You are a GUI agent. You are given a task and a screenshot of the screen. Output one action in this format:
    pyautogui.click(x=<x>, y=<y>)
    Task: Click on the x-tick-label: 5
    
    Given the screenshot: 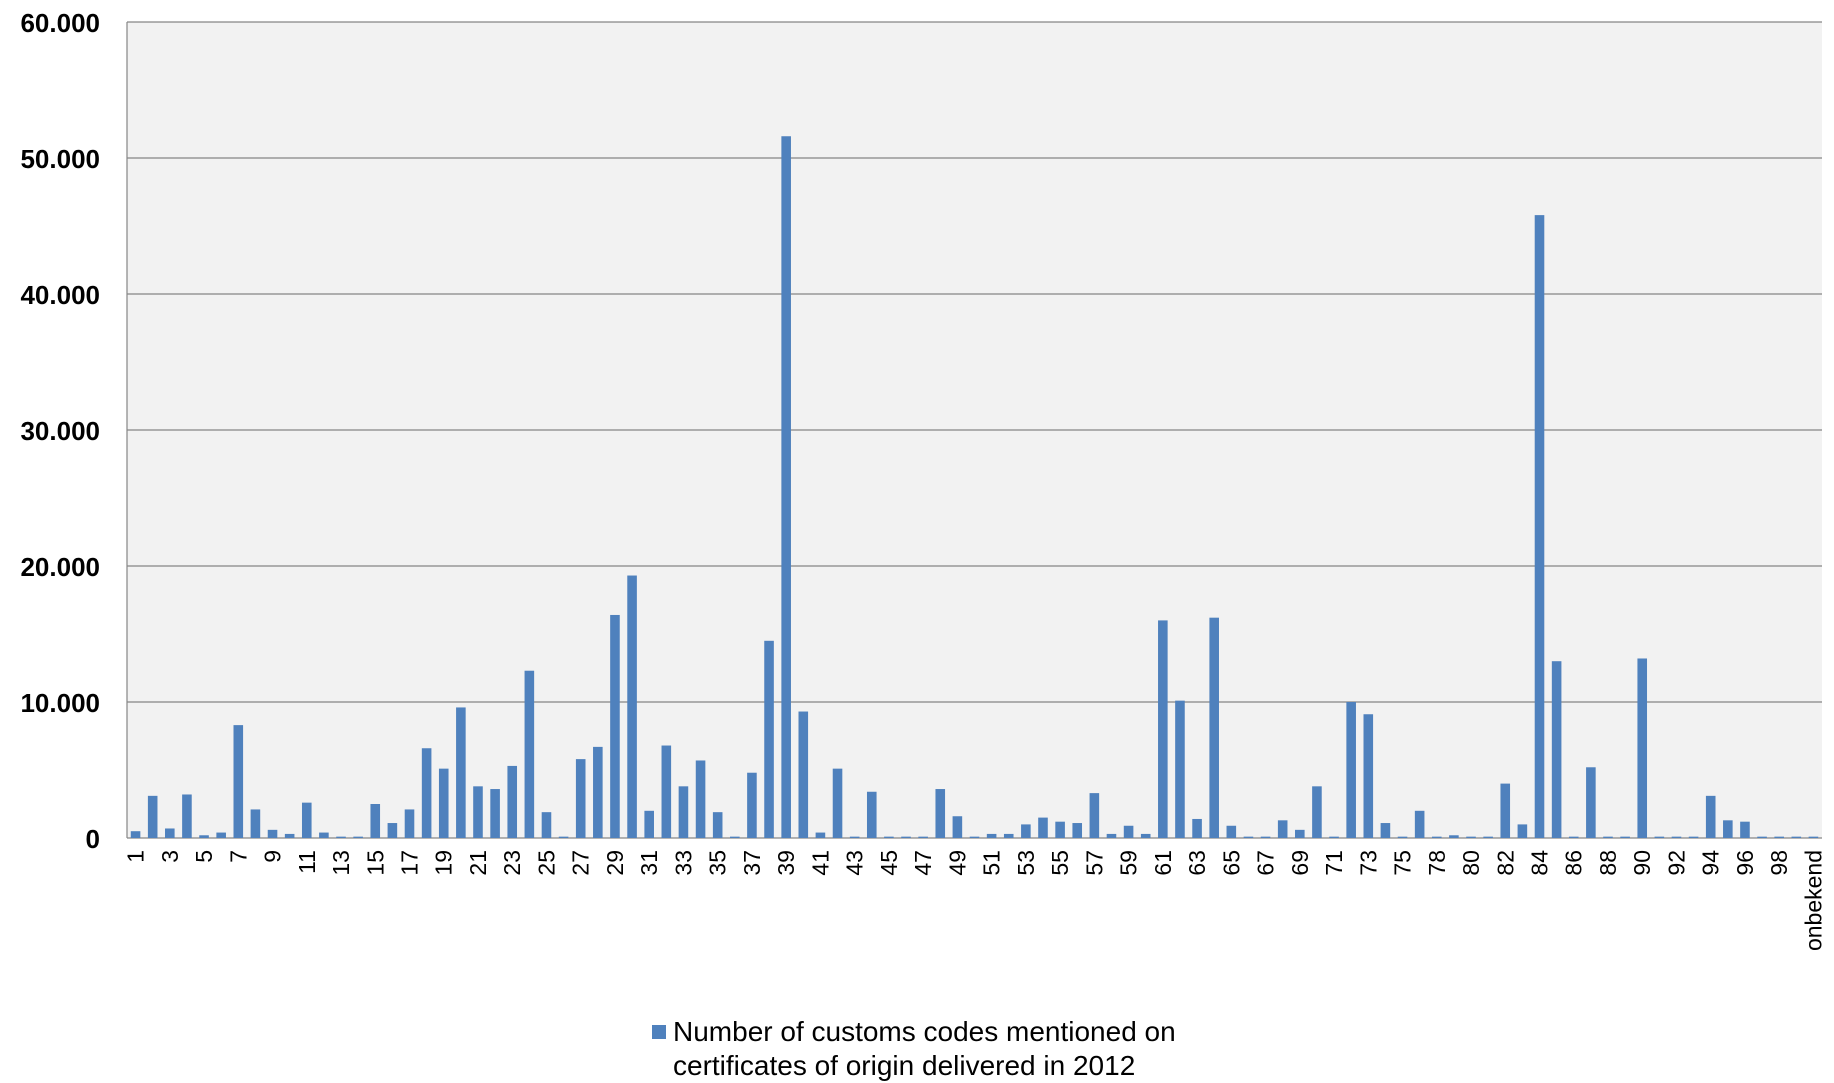 What is the action you would take?
    pyautogui.click(x=204, y=856)
    